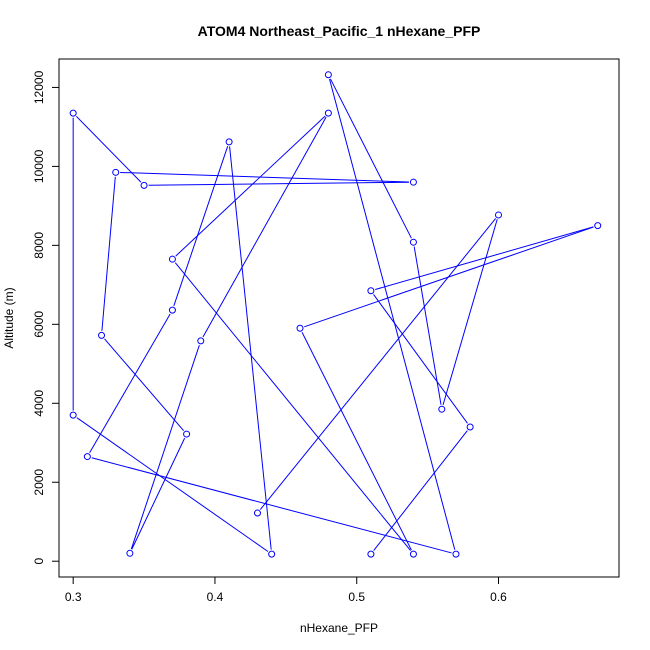 The height and width of the screenshot is (650, 650). Describe the element at coordinates (39, 561) in the screenshot. I see `y-tick-label: 0` at that location.